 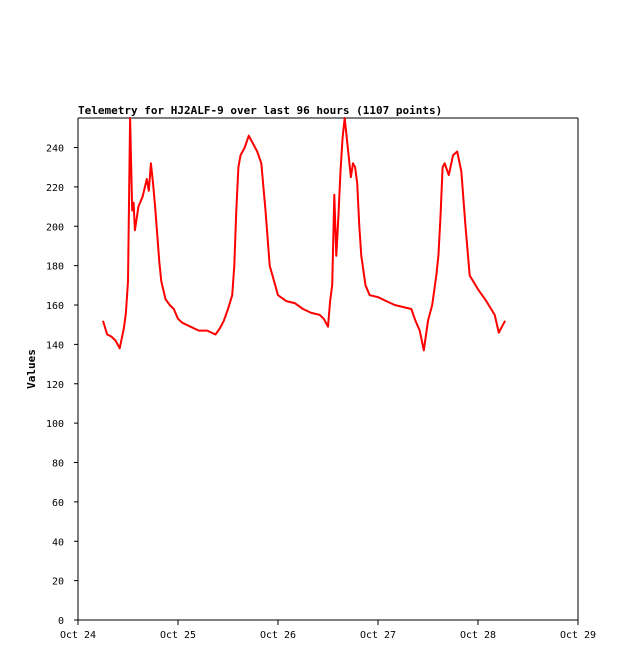 I want to click on y-tick-label: 220, so click(x=55, y=188).